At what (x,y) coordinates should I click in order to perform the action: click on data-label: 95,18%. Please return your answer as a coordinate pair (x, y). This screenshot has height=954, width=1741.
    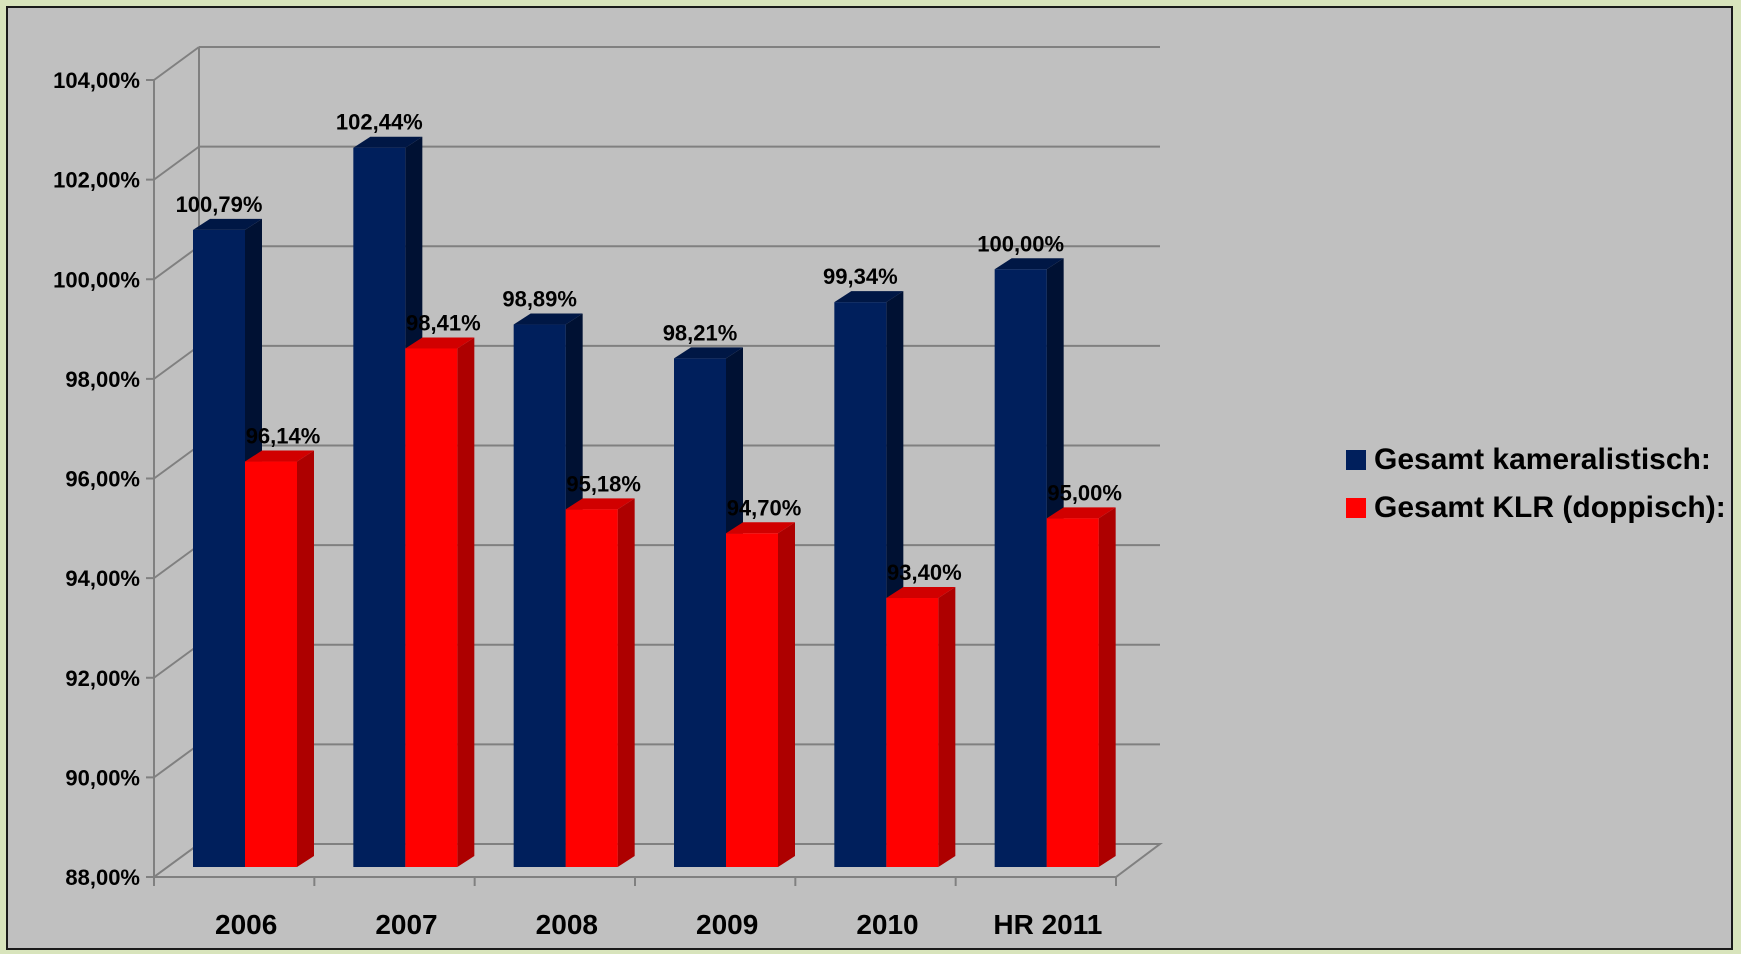
    Looking at the image, I should click on (603, 483).